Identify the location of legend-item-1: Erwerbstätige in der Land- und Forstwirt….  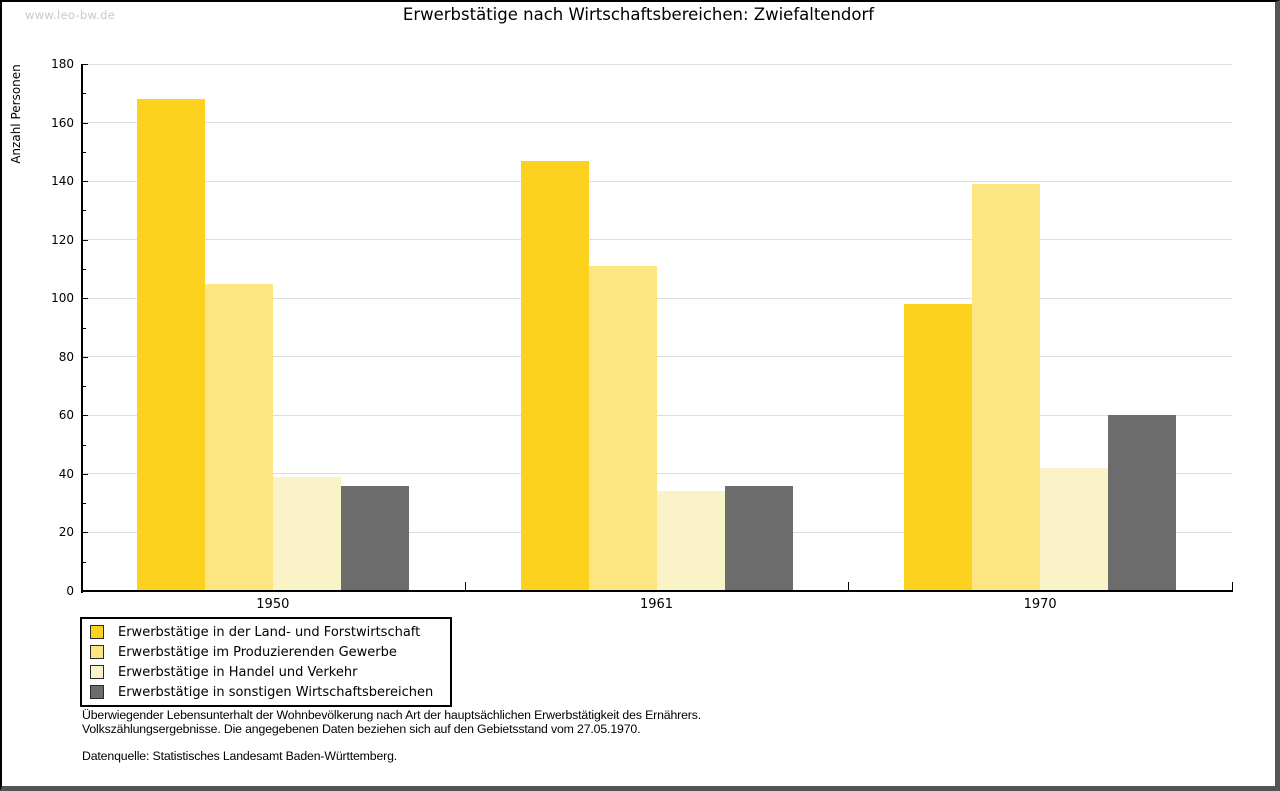
(266, 632).